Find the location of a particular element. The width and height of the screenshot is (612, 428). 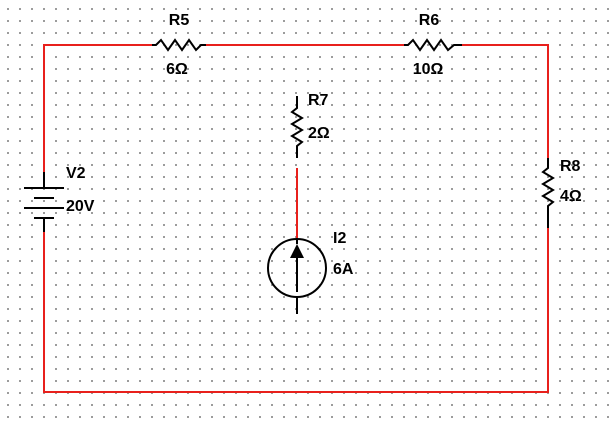

resistor-r5 is located at coordinates (179, 45).